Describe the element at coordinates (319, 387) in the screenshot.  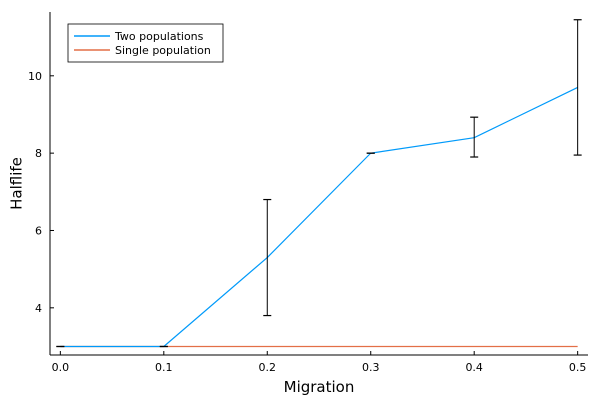
I see `x-axis-label: Migration` at that location.